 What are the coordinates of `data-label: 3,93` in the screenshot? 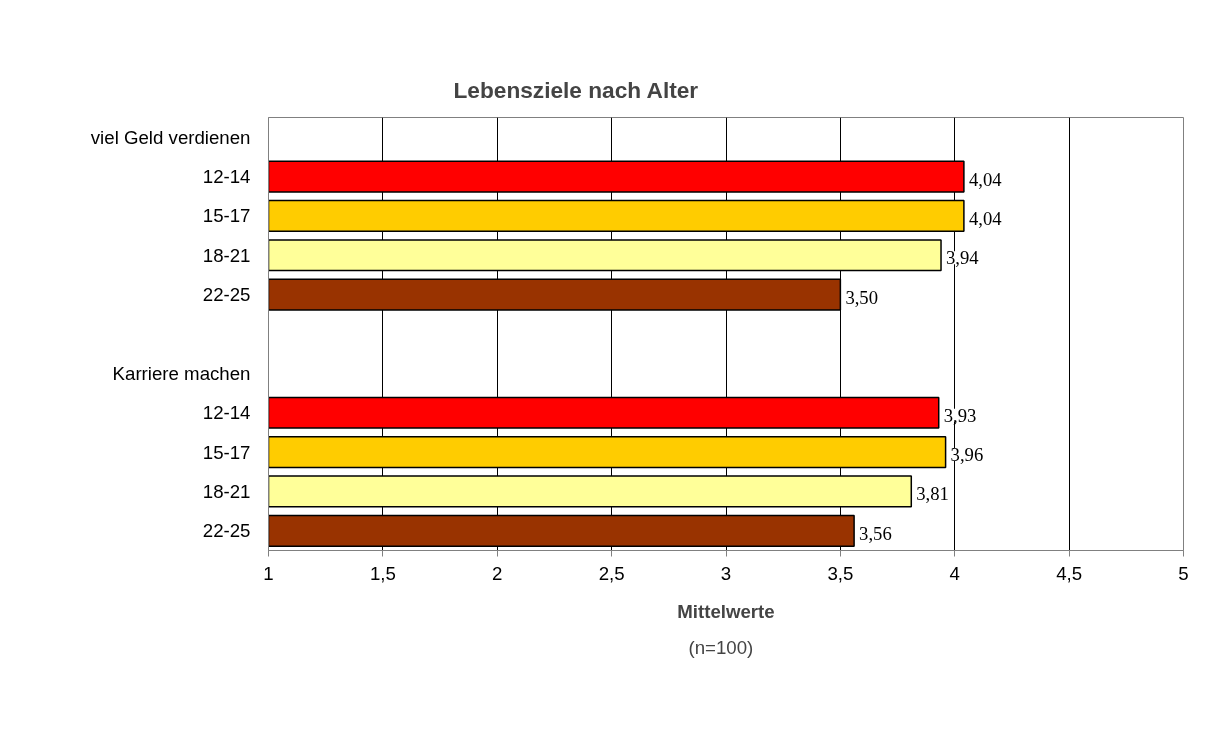 It's located at (960, 415).